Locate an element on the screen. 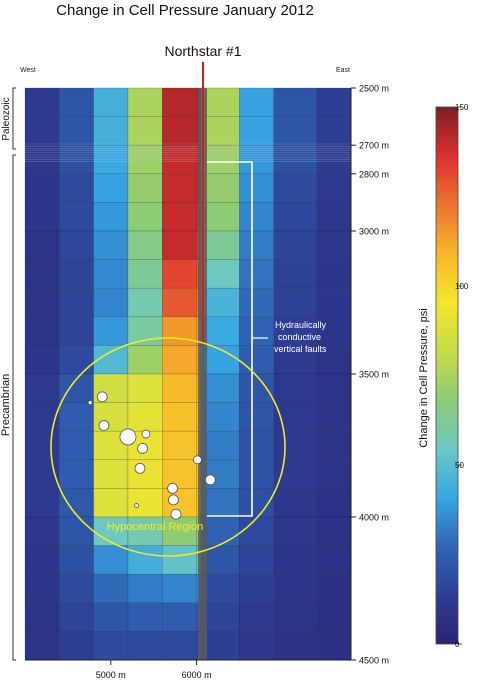 The height and width of the screenshot is (680, 480). colorbar-tick-label: 150 is located at coordinates (462, 107).